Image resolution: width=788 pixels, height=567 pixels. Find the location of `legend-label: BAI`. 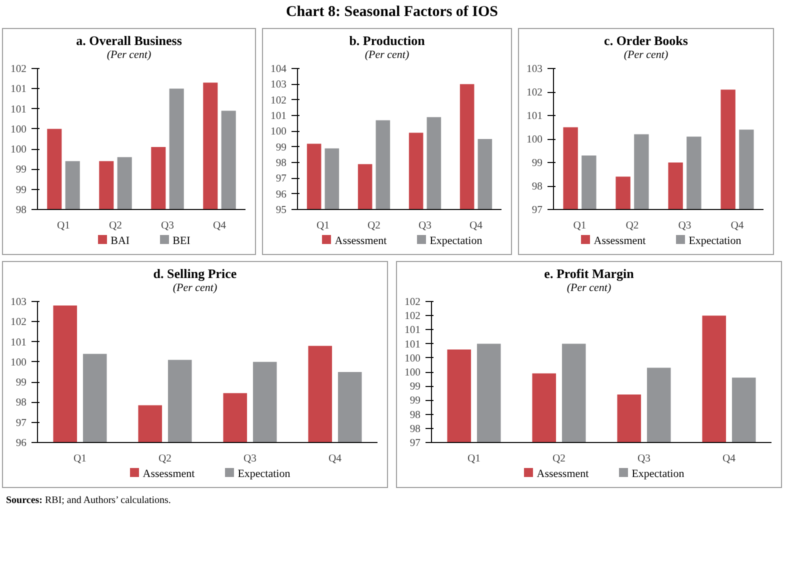

legend-label: BAI is located at coordinates (120, 241).